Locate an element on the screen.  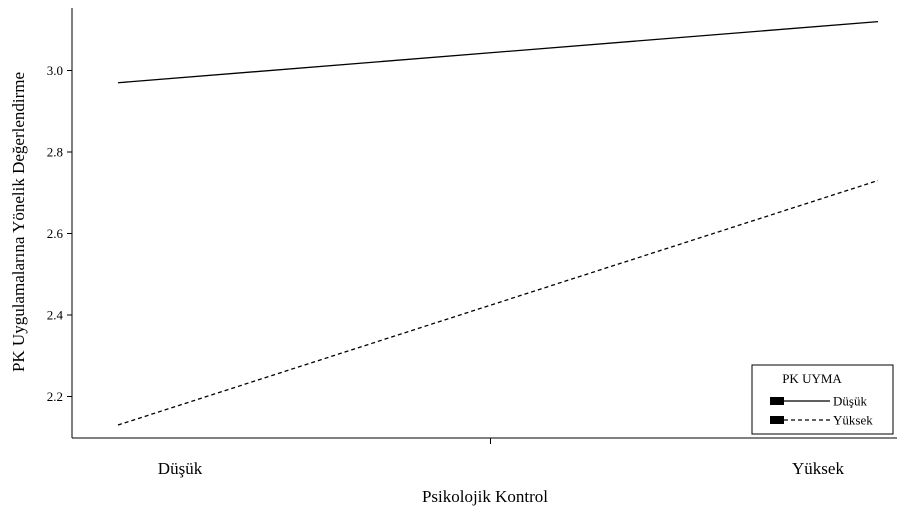
y-axis-ticks: 2.2 2.4 2.6 2.8 3.0 is located at coordinates (59, 233).